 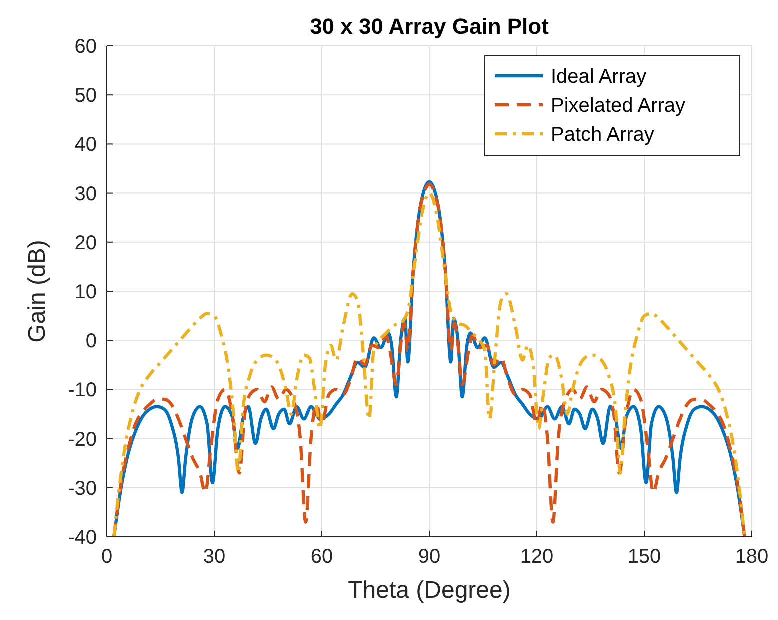 What do you see at coordinates (618, 106) in the screenshot?
I see `legend-label: Pixelated Array` at bounding box center [618, 106].